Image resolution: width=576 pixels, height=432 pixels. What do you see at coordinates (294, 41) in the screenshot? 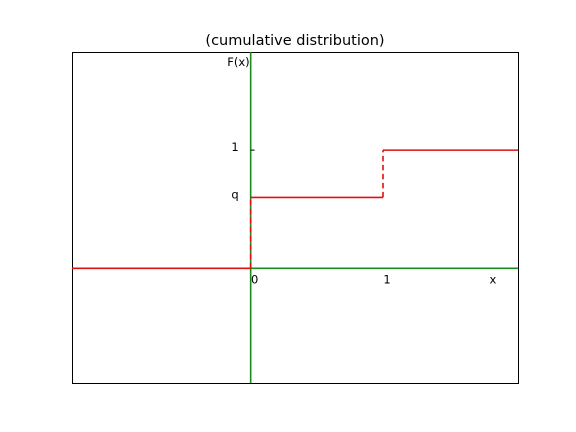
I see `chart-title: (cumulative distribution)` at bounding box center [294, 41].